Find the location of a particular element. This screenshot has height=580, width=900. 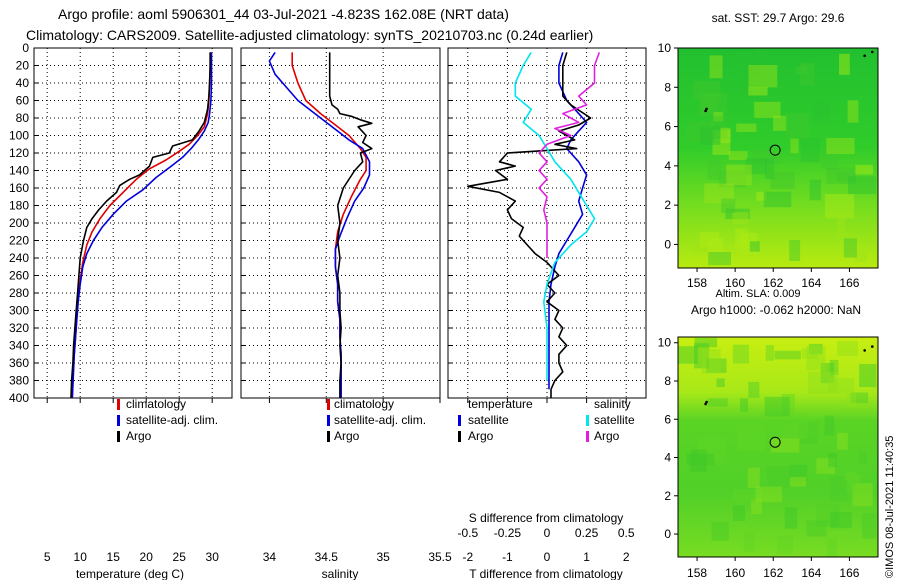

x-tick-label: 34 is located at coordinates (270, 557).